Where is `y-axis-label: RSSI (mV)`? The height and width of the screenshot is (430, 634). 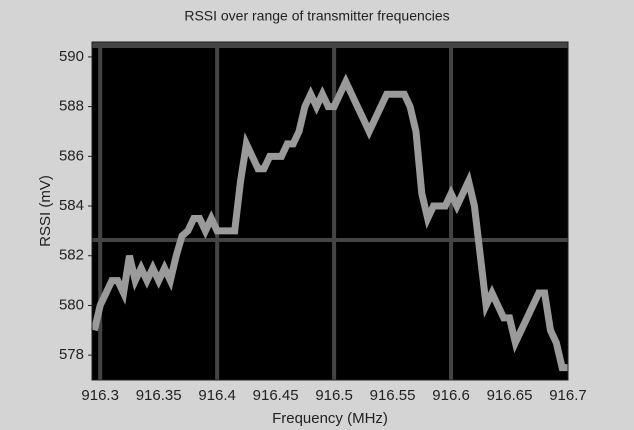
y-axis-label: RSSI (mV) is located at coordinates (45, 211).